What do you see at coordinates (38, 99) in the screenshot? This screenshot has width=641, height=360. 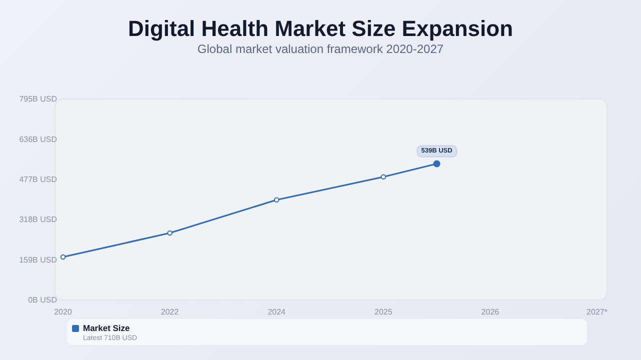 I see `y-tick-label: 795B USD` at bounding box center [38, 99].